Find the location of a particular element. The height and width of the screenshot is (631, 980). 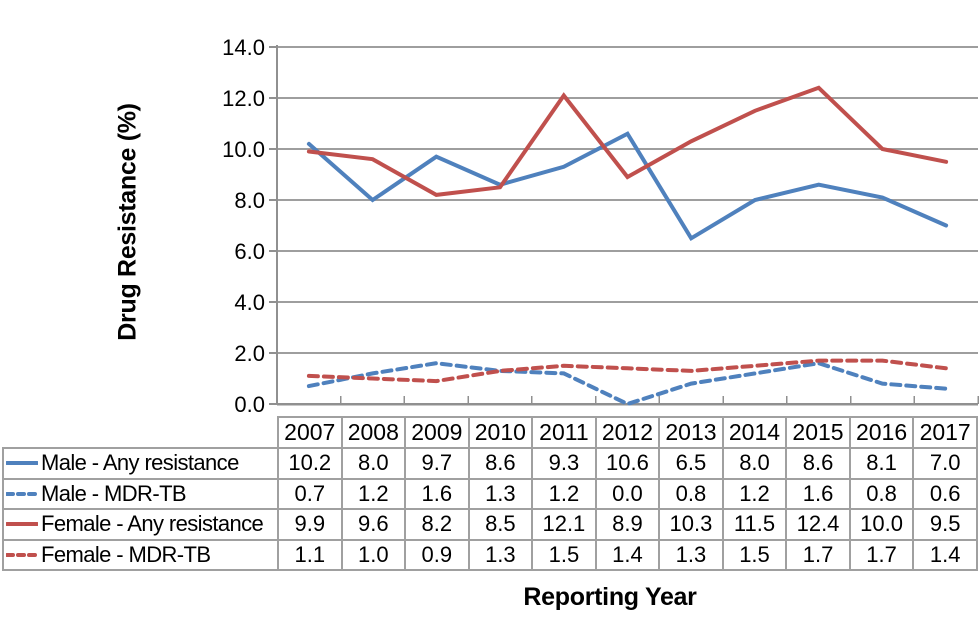

value-cell: 1.1 is located at coordinates (310, 554).